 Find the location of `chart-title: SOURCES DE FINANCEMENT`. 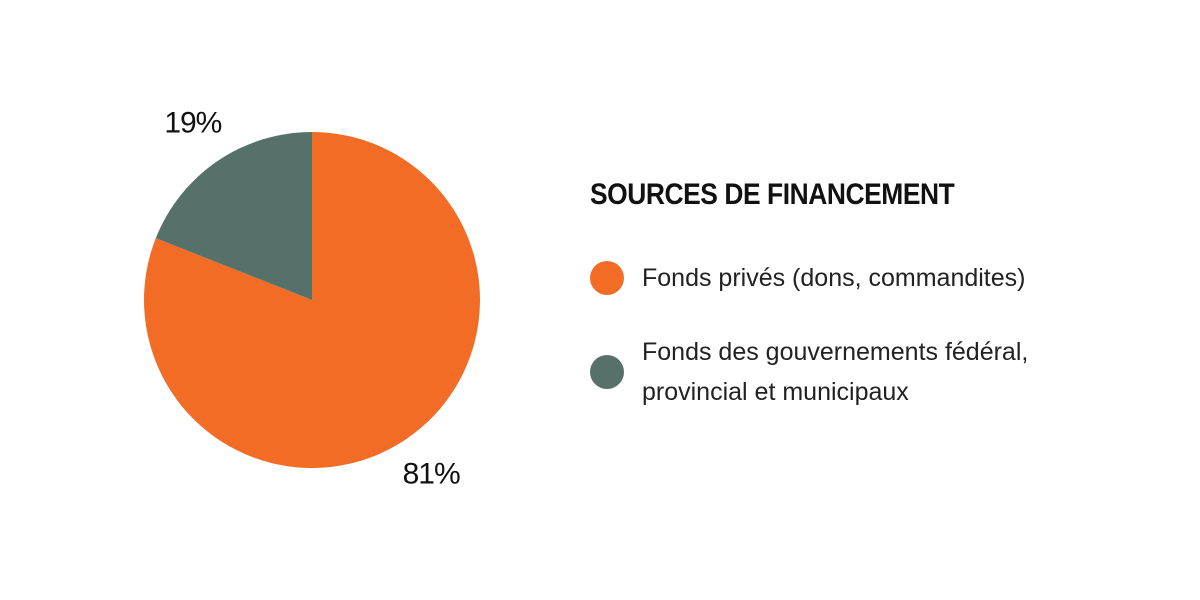

chart-title: SOURCES DE FINANCEMENT is located at coordinates (772, 194).